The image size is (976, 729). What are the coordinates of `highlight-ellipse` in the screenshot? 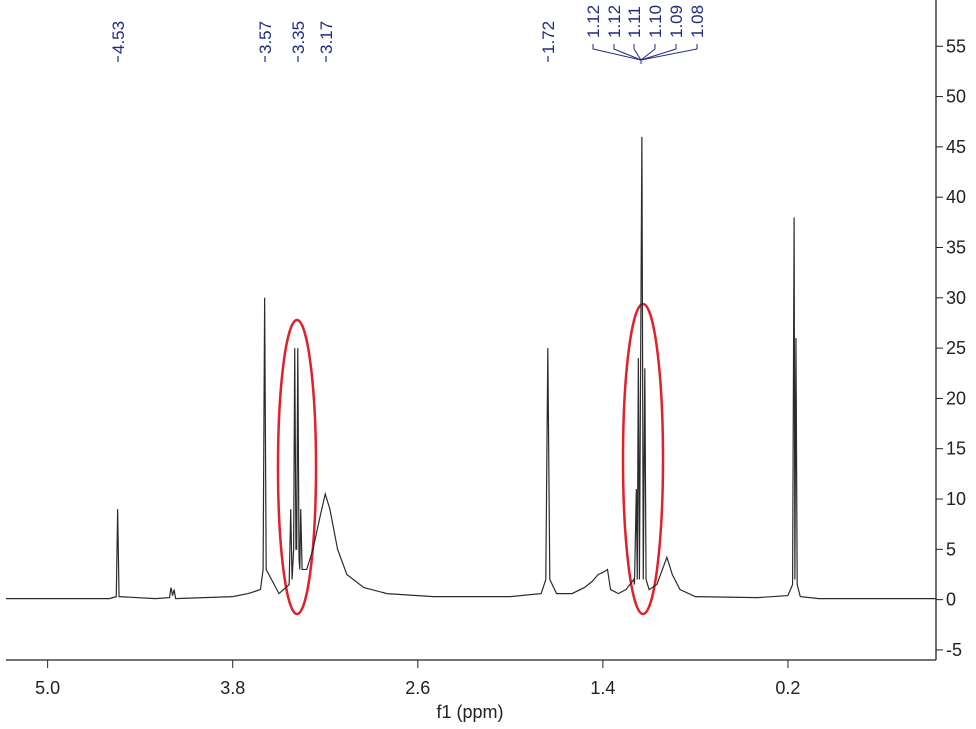 It's located at (297, 467).